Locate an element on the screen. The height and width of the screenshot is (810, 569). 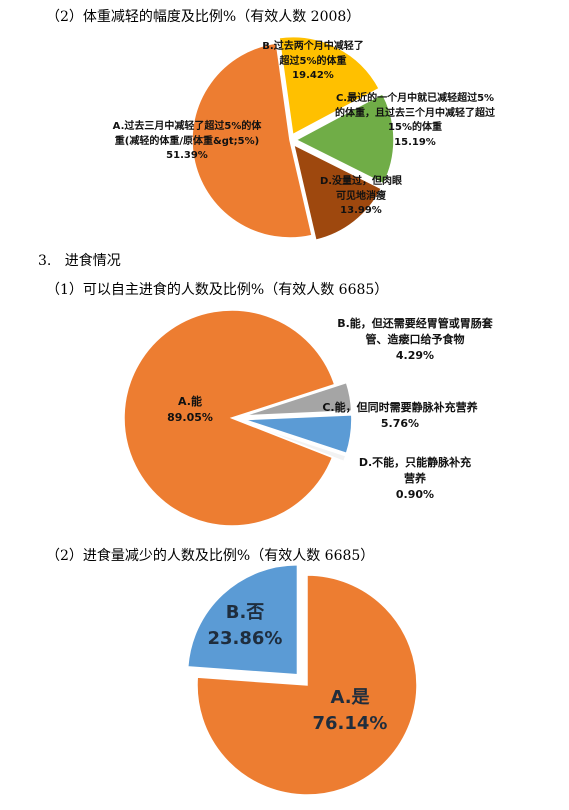
heading: （1）可以自主进食的人数及比例%（有效人数 6685） is located at coordinates (217, 290).